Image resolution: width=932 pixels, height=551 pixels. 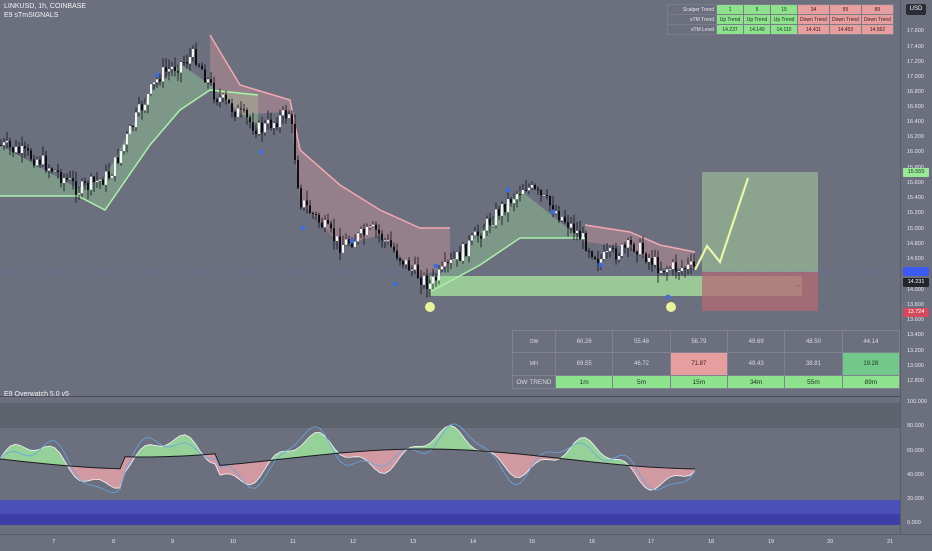 What do you see at coordinates (784, 10) in the screenshot?
I see `mtf-header-cell: 15` at bounding box center [784, 10].